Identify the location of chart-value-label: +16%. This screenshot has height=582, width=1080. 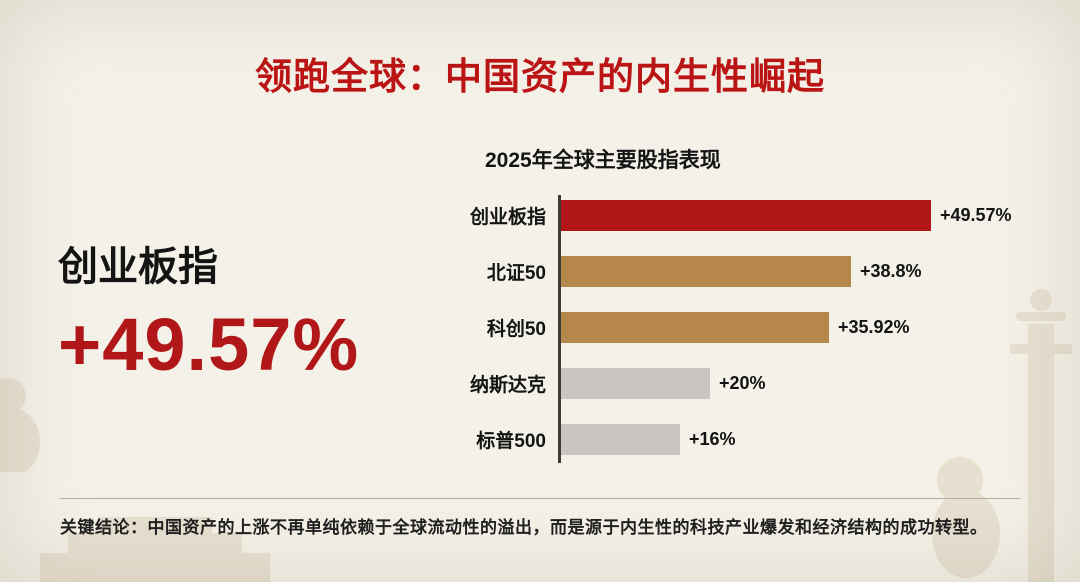
(712, 439).